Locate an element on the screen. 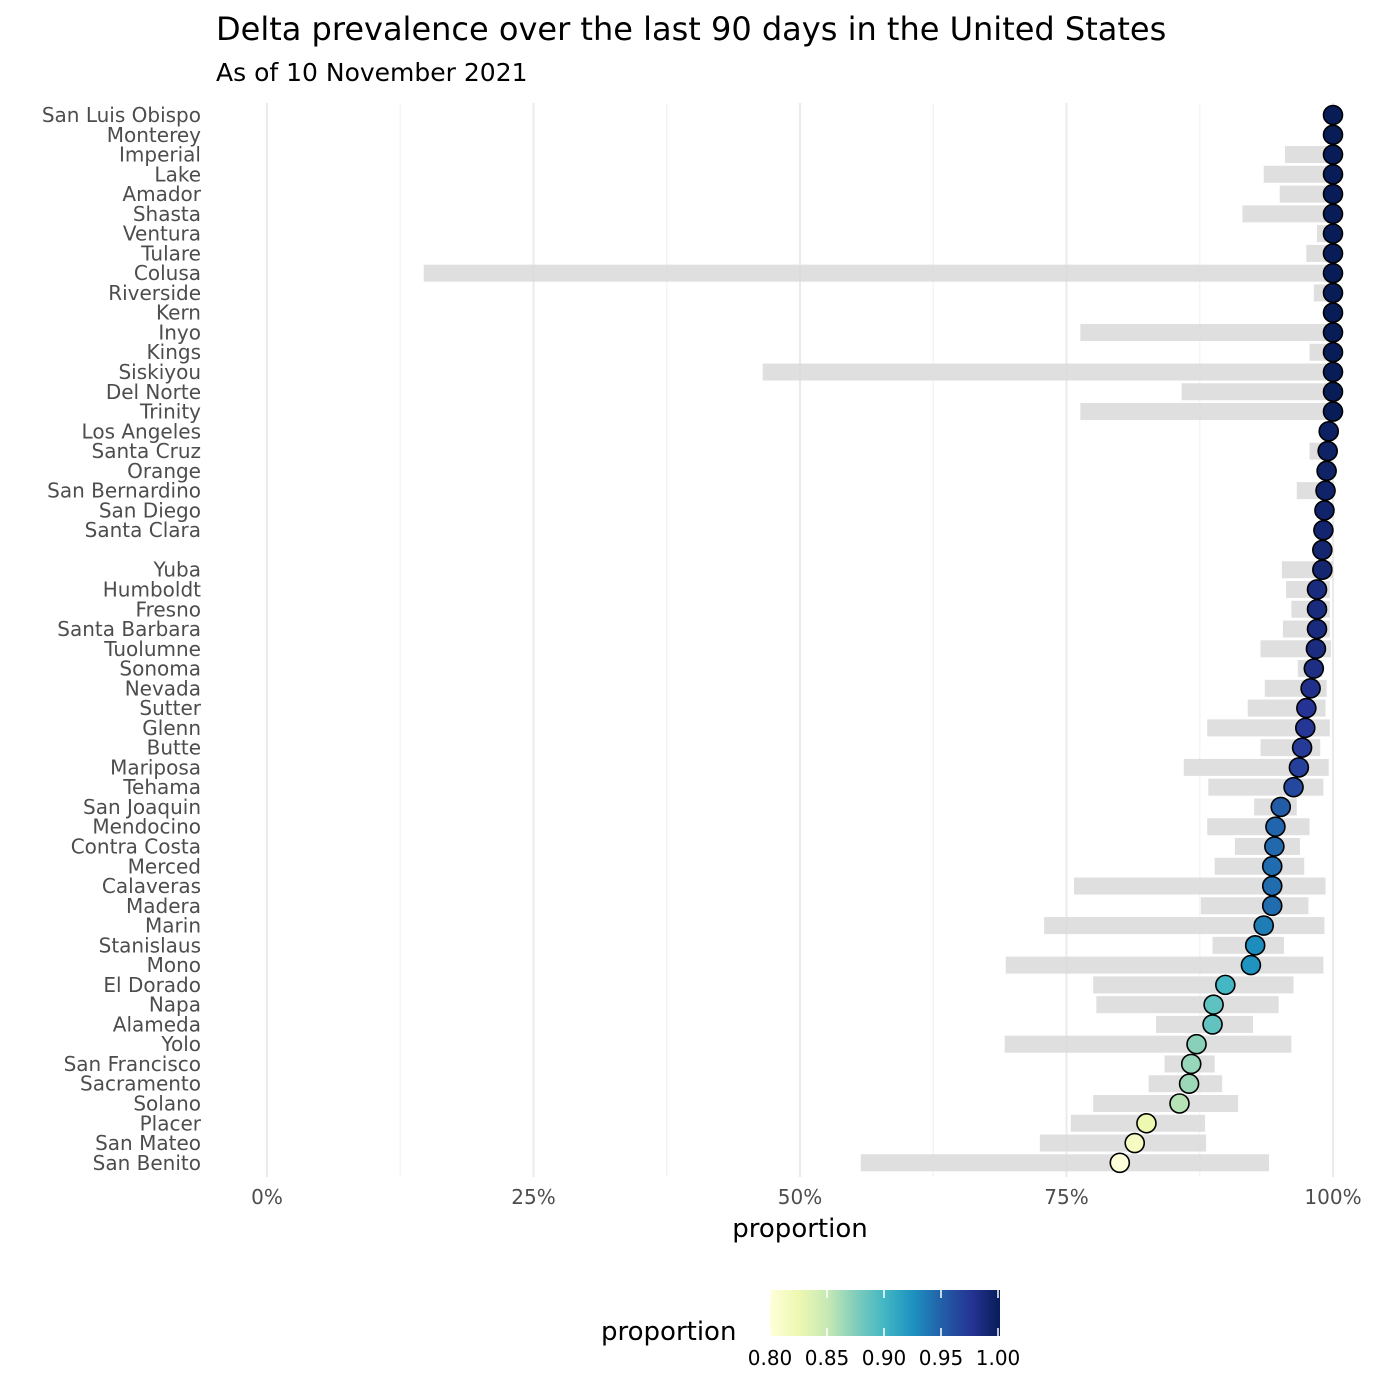 This screenshot has width=1400, height=1400. legend-tick-label: 1.00 is located at coordinates (998, 1358).